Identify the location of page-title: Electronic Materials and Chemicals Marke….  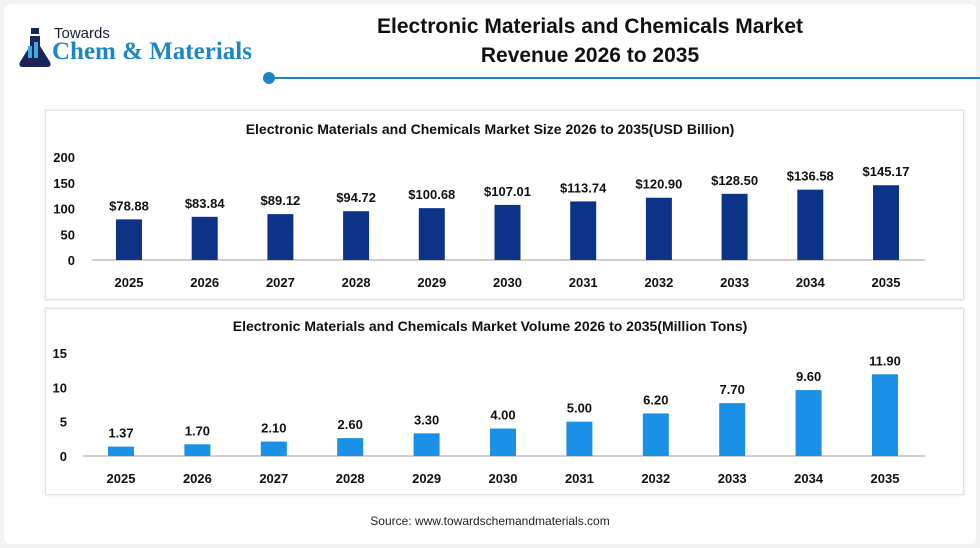
(590, 41).